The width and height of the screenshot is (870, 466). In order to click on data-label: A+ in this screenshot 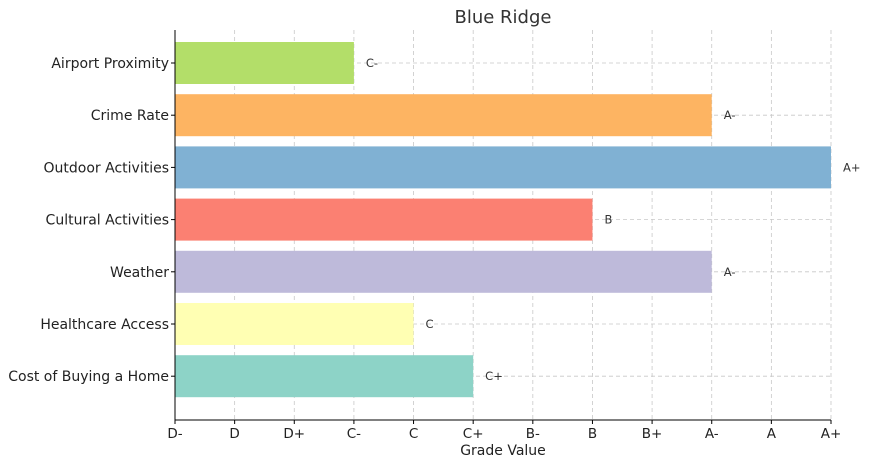, I will do `click(852, 167)`.